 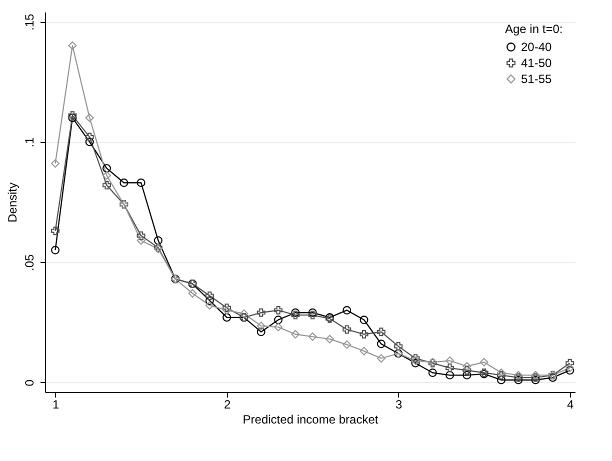 What do you see at coordinates (536, 79) in the screenshot?
I see `legend-label: 51-55` at bounding box center [536, 79].